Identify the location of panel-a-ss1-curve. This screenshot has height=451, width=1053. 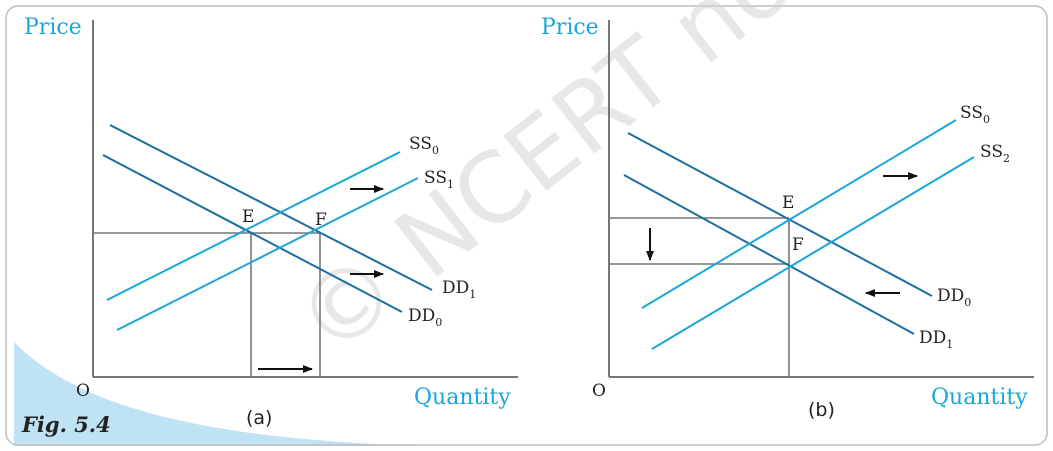
(267, 254).